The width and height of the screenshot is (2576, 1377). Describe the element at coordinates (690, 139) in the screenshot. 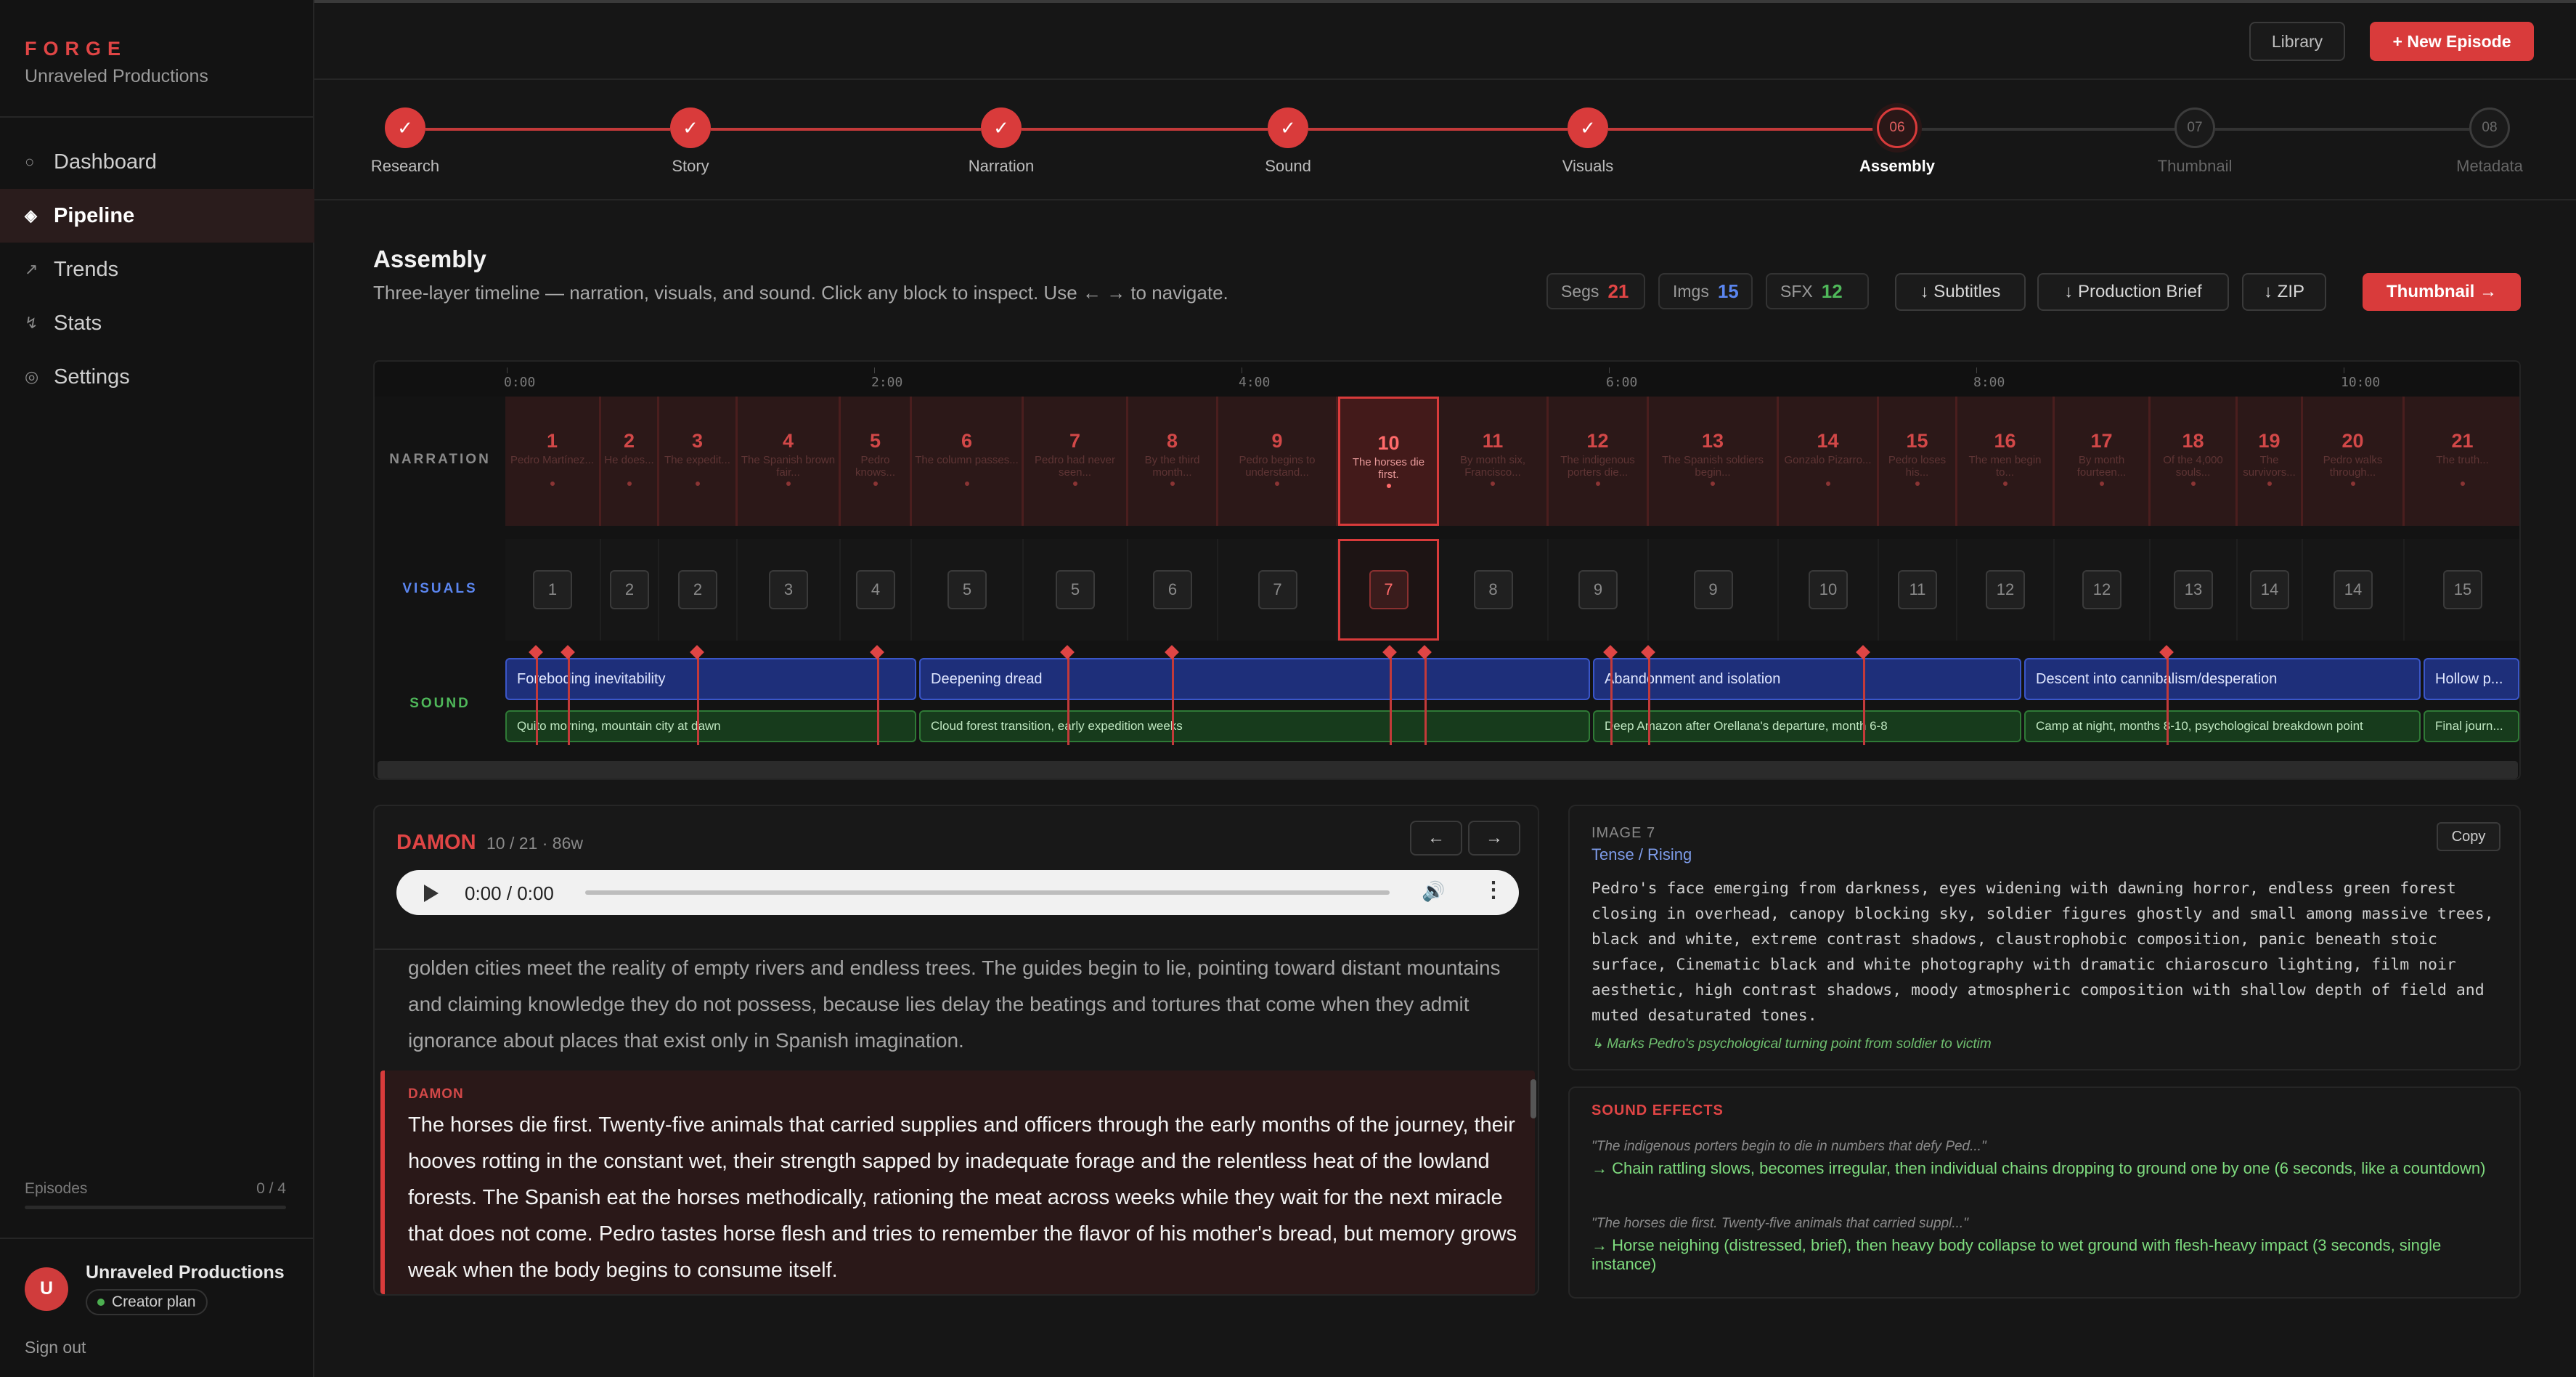

I see `step-story: ✓ Story` at that location.